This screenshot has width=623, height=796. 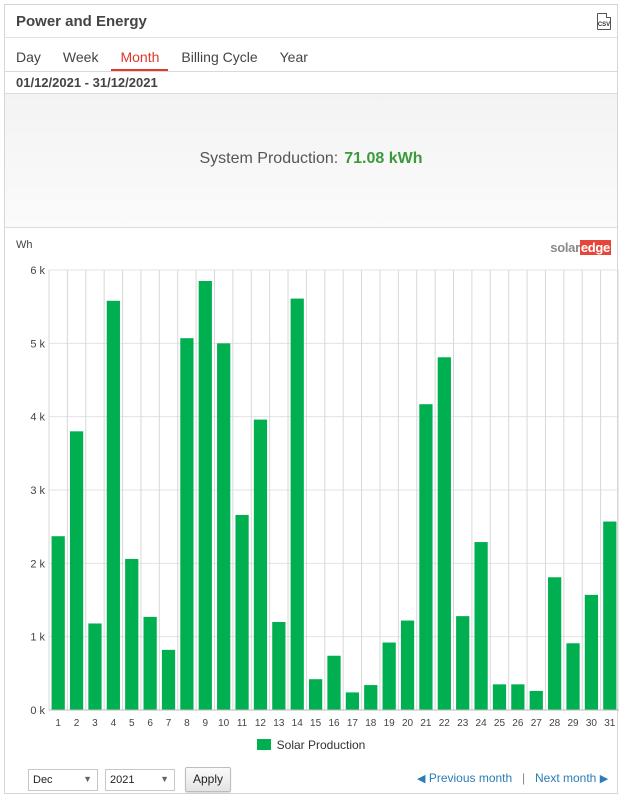 What do you see at coordinates (518, 723) in the screenshot?
I see `x-tick-label: 26` at bounding box center [518, 723].